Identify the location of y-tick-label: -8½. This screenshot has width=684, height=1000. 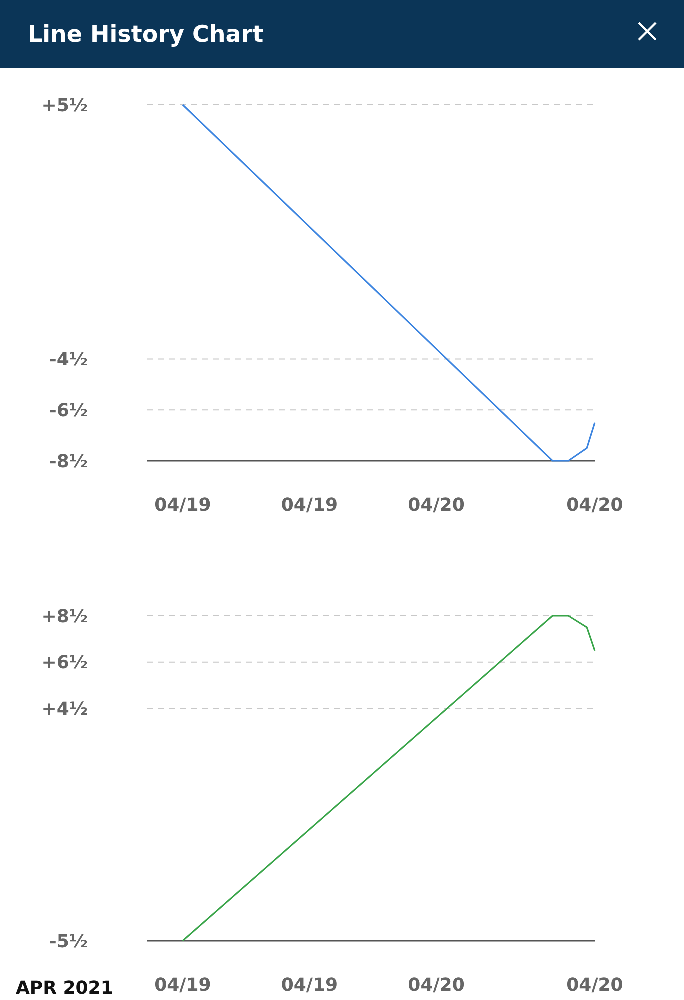
(68, 461).